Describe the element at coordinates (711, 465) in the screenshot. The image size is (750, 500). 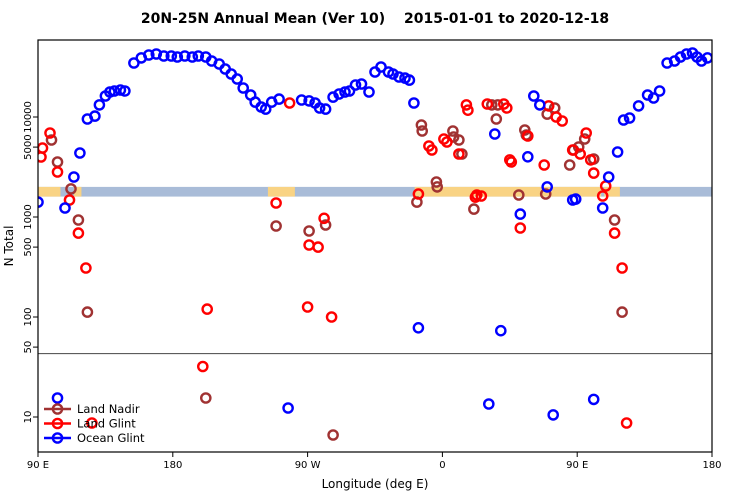
I see `x-tick-label: 180` at that location.